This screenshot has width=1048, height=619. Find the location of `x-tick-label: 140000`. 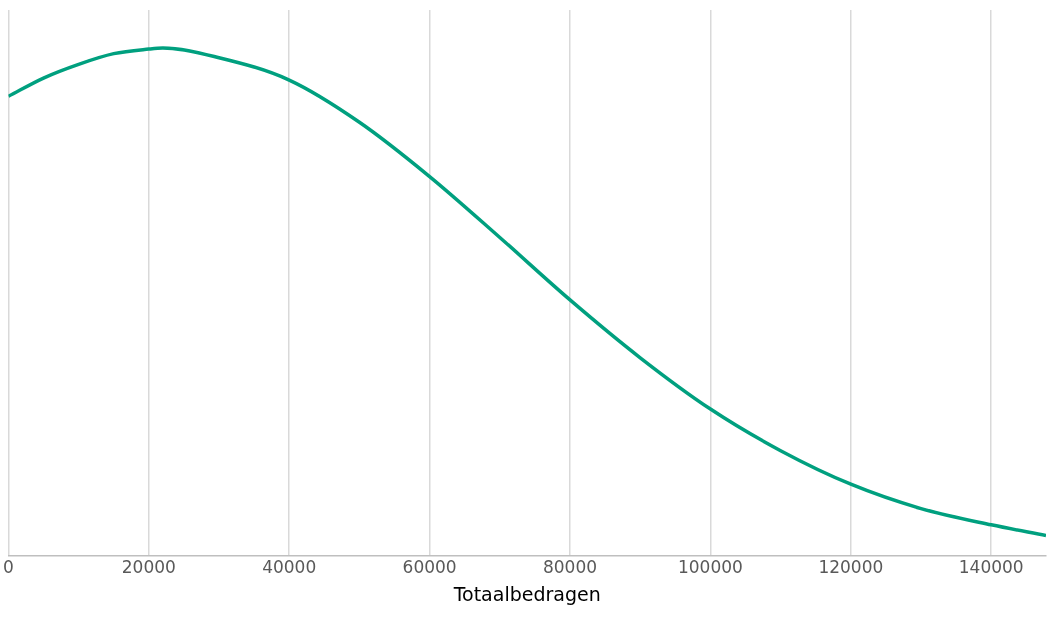

x-tick-label: 140000 is located at coordinates (991, 567).